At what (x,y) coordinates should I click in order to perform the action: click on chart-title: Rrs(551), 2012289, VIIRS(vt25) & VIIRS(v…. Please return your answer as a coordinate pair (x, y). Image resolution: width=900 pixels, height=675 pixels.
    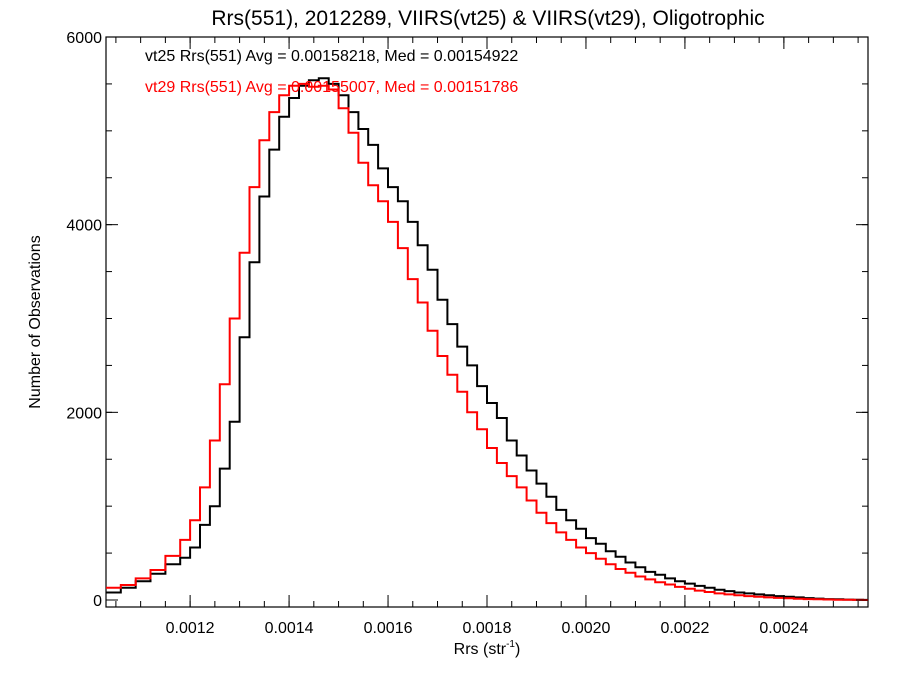
    Looking at the image, I should click on (487, 18).